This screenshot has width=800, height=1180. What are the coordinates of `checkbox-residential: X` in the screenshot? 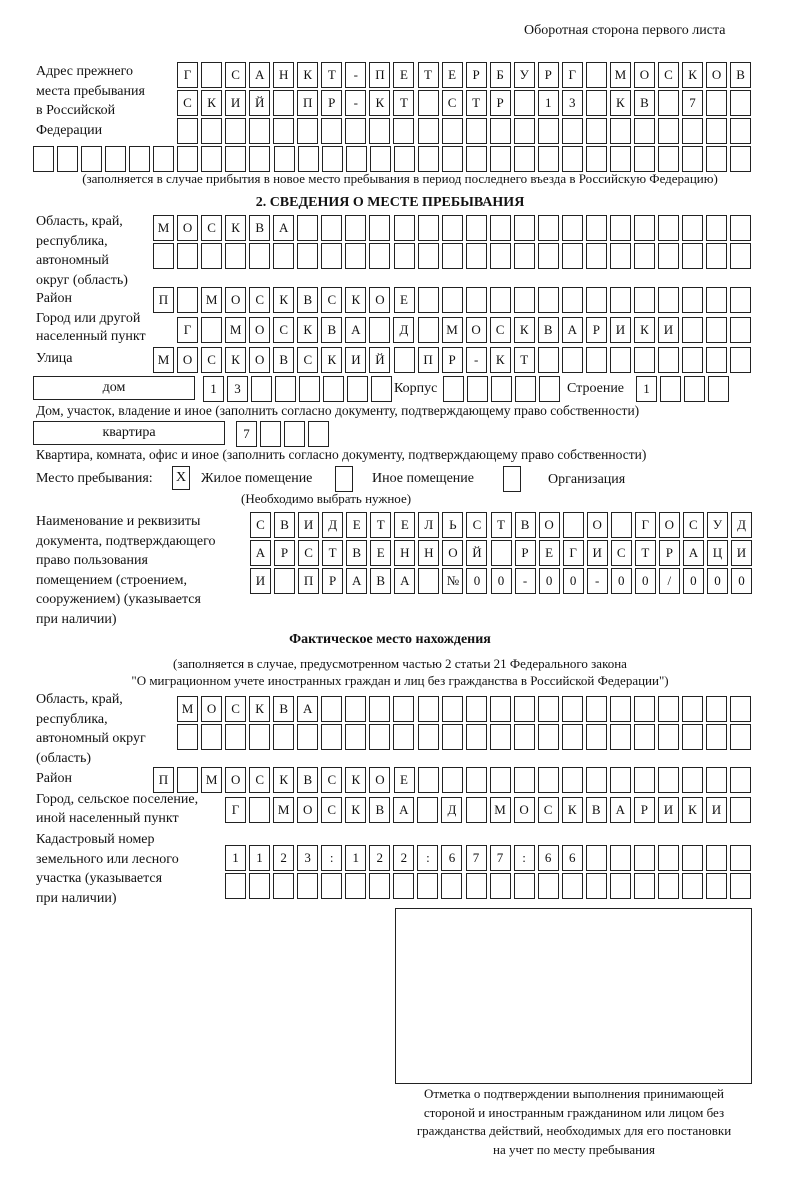 It's located at (181, 478).